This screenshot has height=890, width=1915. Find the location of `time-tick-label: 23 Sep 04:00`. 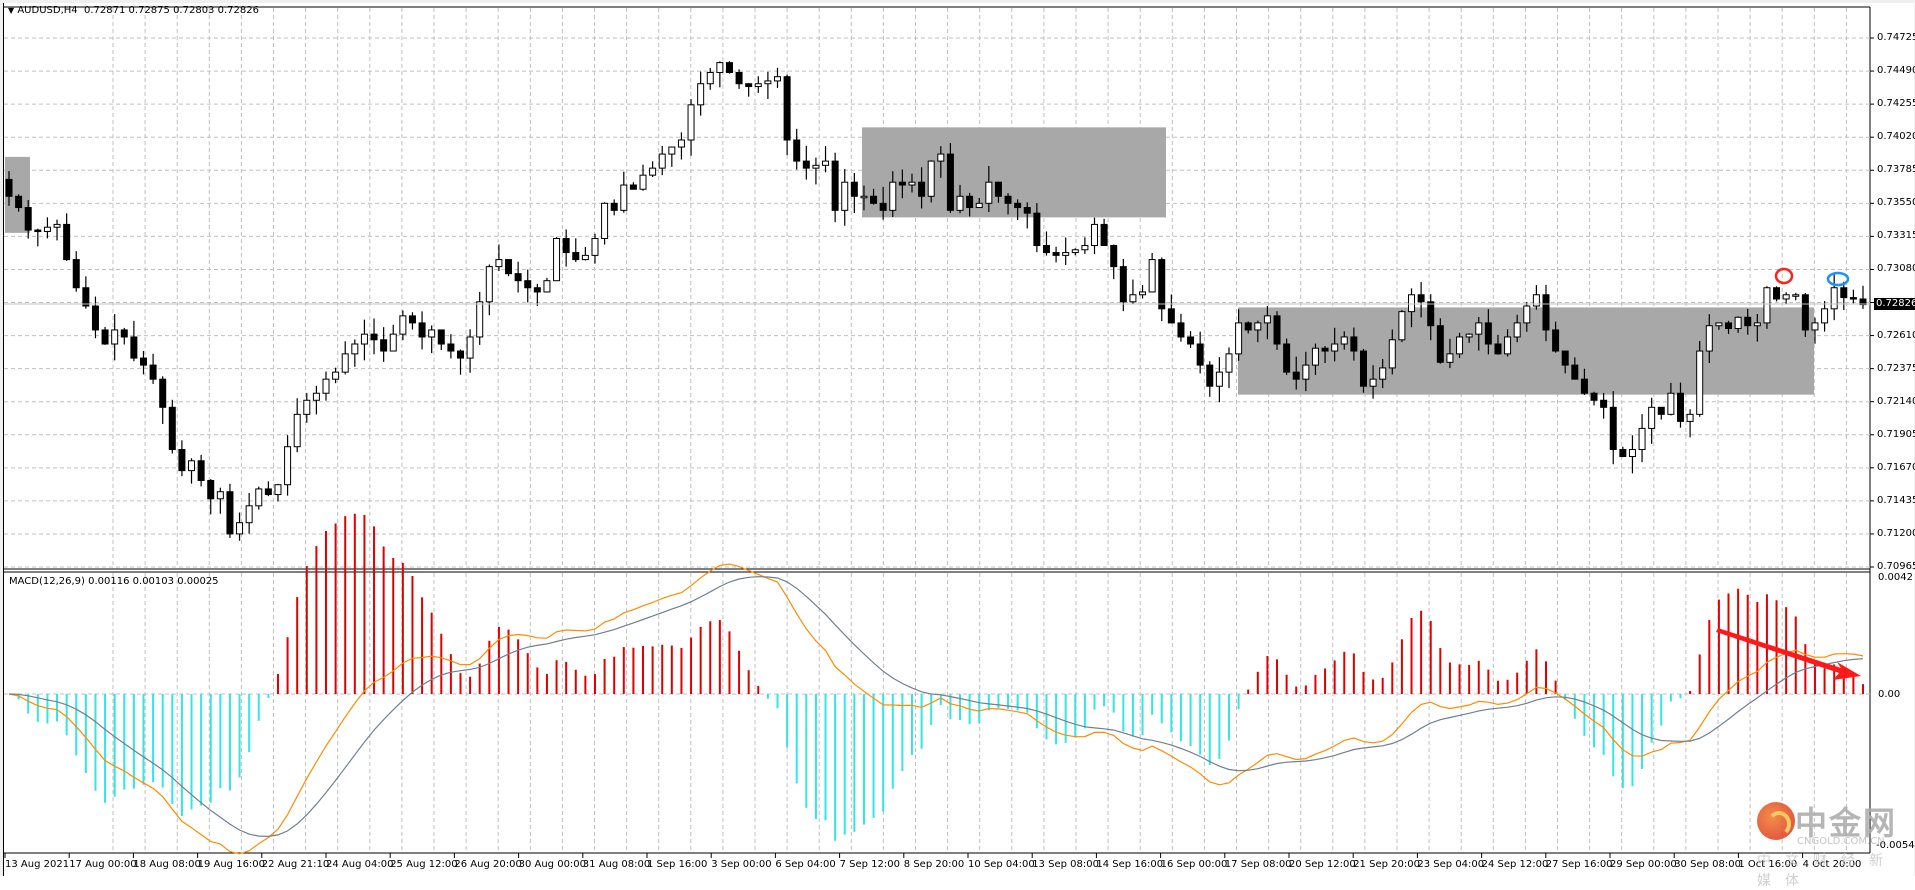

time-tick-label: 23 Sep 04:00 is located at coordinates (1451, 864).